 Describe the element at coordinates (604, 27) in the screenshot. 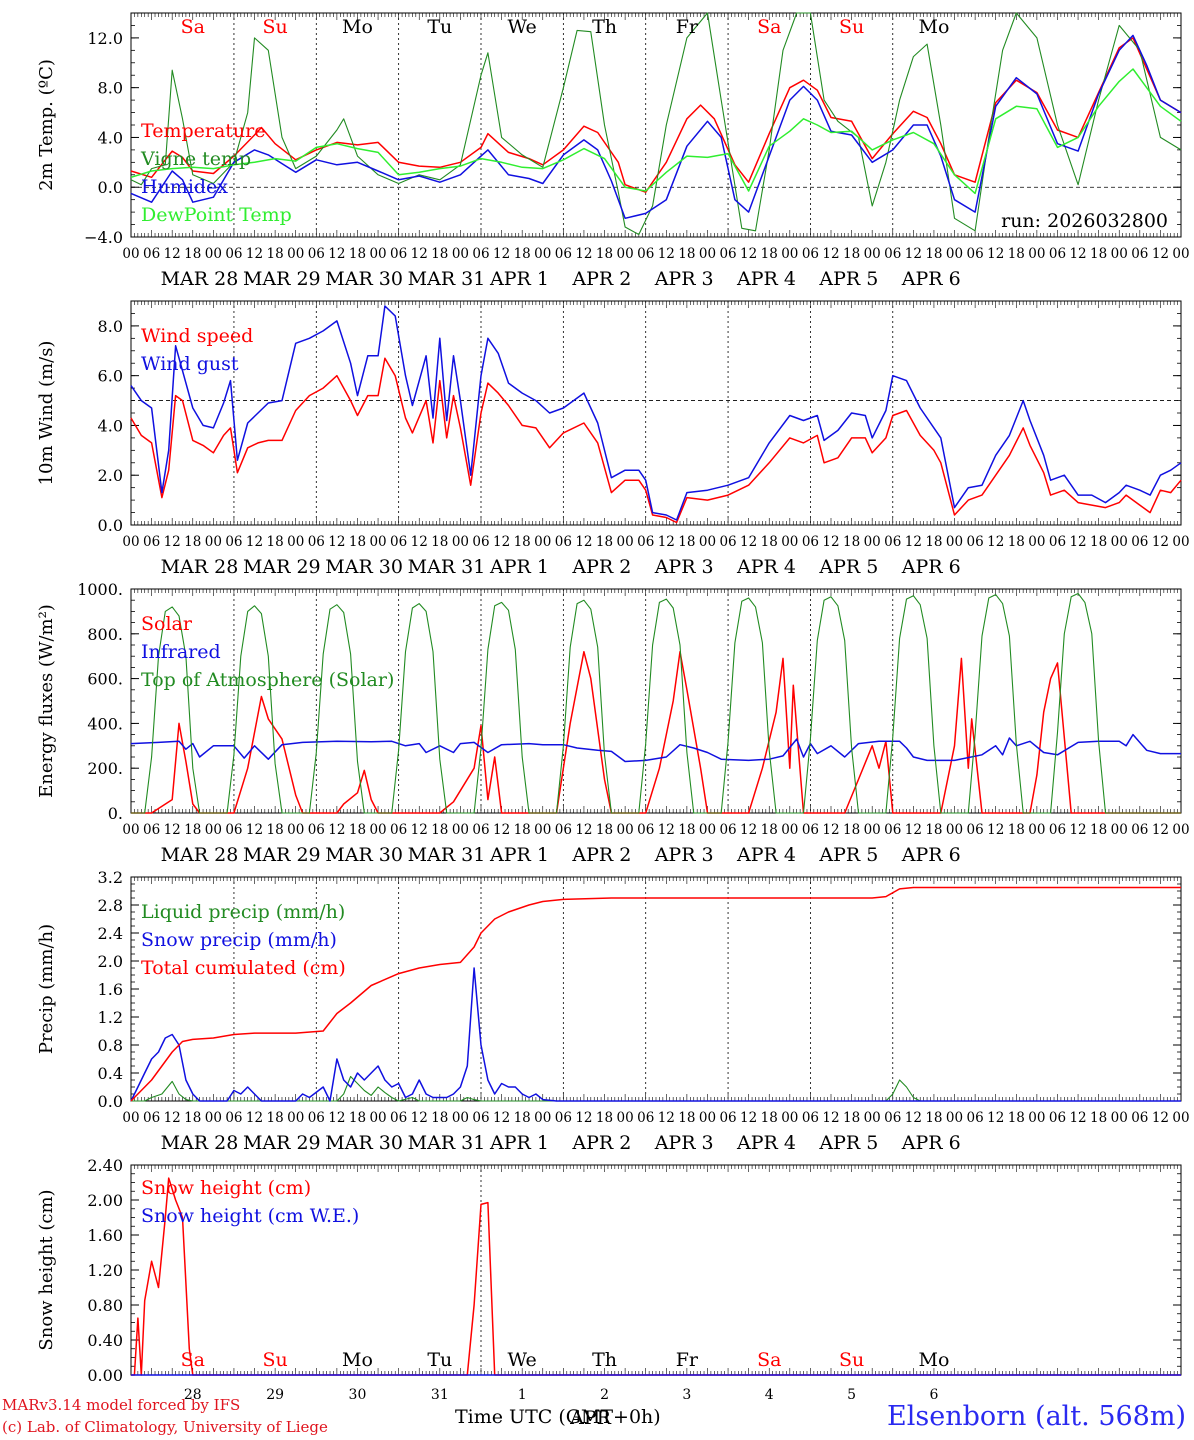

I see `weekday-label: Th` at that location.